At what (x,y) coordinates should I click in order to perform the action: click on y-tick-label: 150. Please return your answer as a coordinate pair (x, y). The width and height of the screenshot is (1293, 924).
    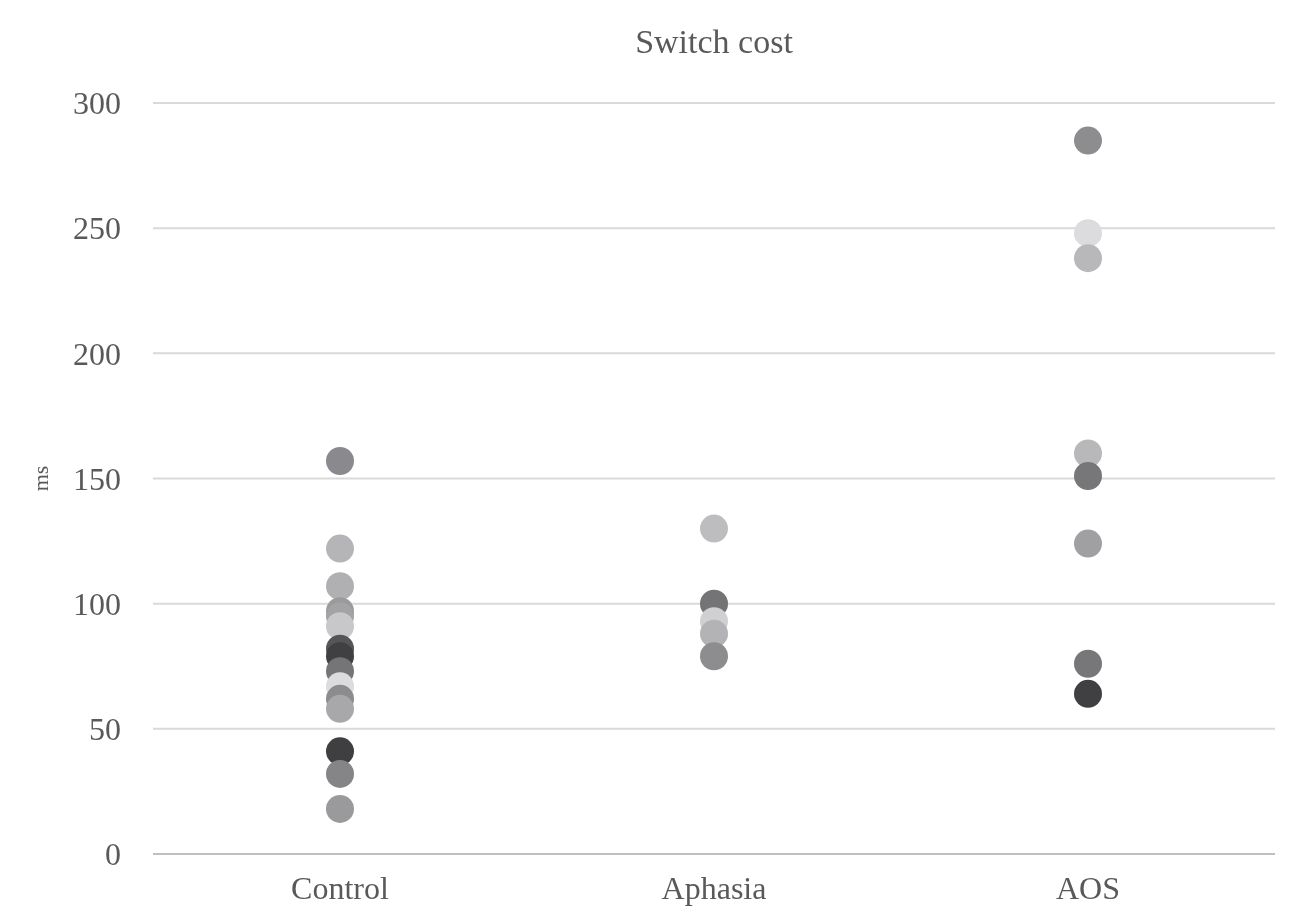
    Looking at the image, I should click on (97, 478).